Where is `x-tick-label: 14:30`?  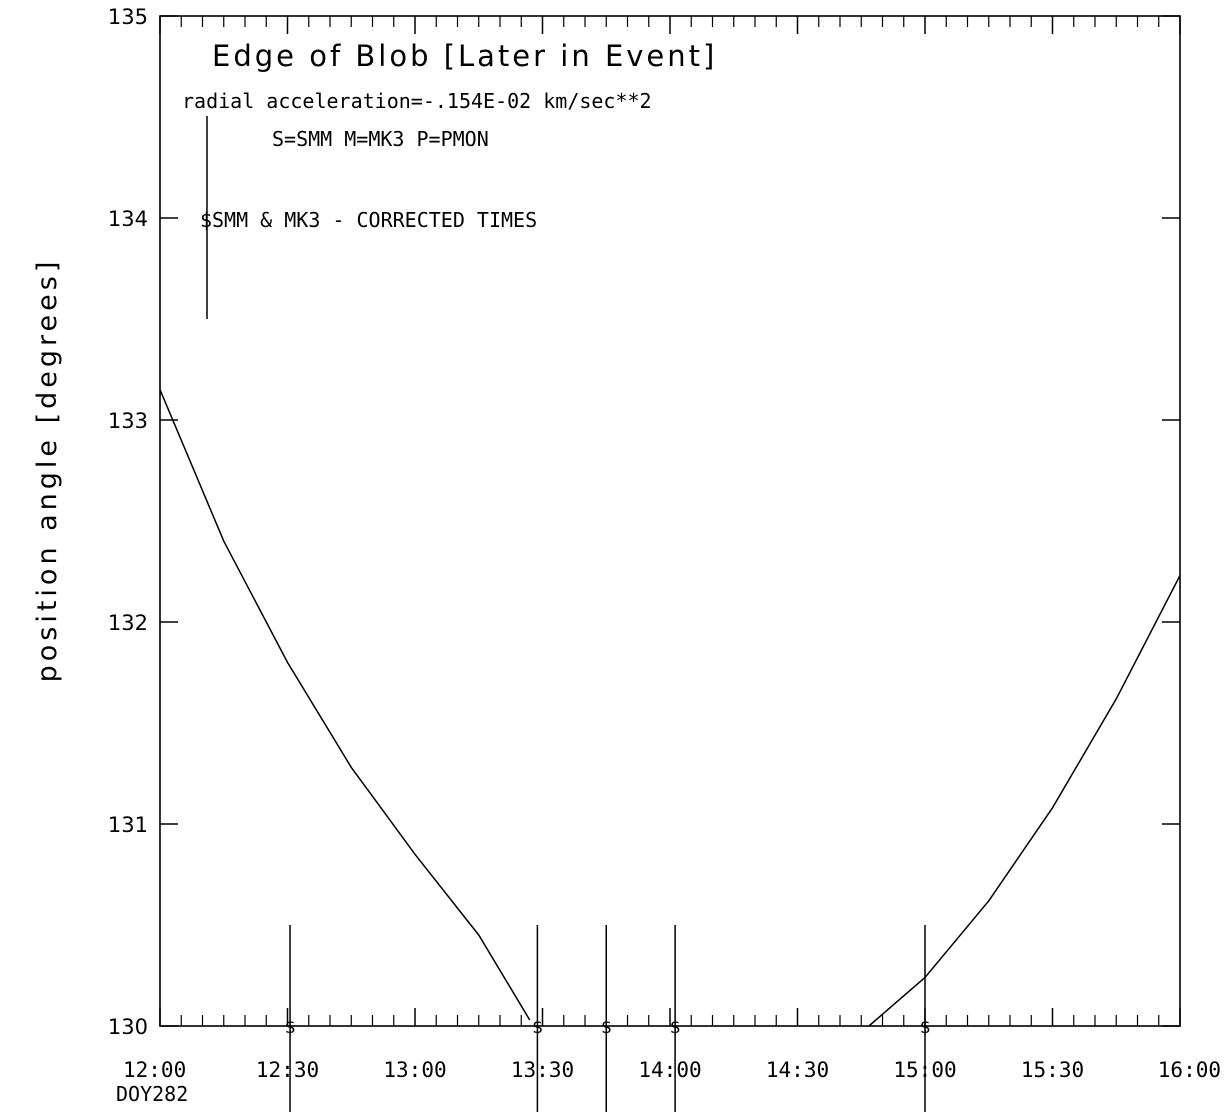
x-tick-label: 14:30 is located at coordinates (797, 1070).